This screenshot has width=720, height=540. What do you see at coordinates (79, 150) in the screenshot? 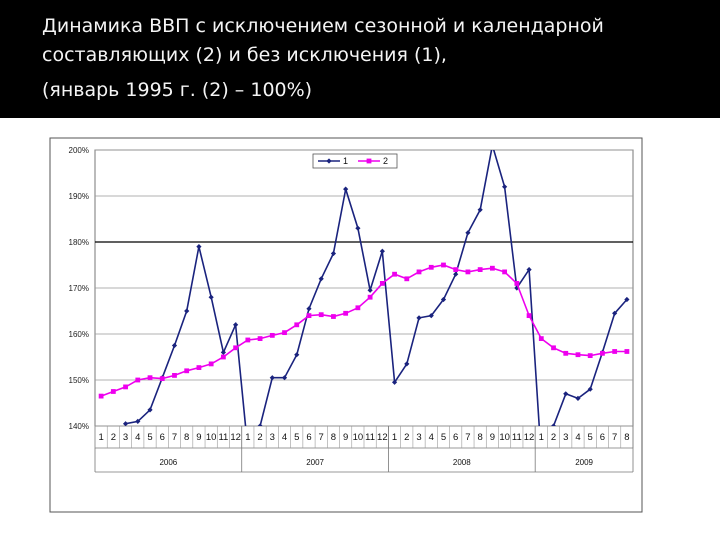
I see `y-tick-label: 200%` at bounding box center [79, 150].